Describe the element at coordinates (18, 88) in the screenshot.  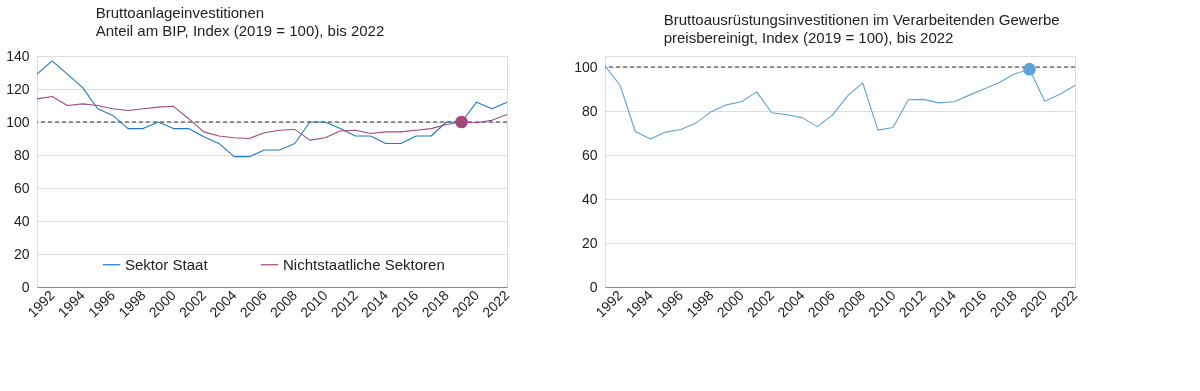
I see `y-tick-label: 120` at that location.